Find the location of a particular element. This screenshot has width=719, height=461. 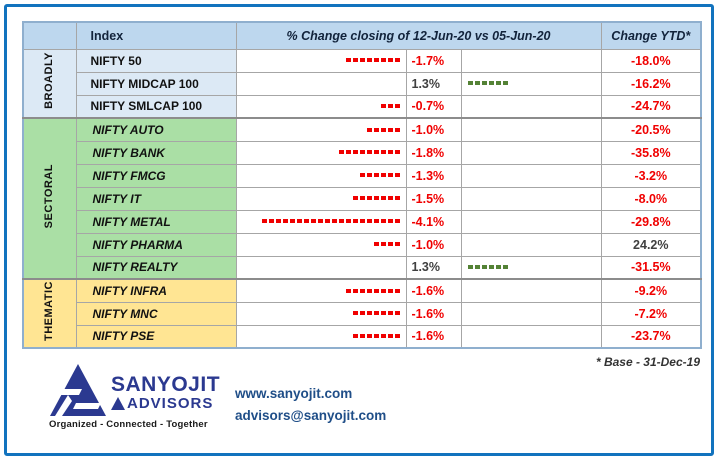

group-label: THEMATIC is located at coordinates (49, 310).